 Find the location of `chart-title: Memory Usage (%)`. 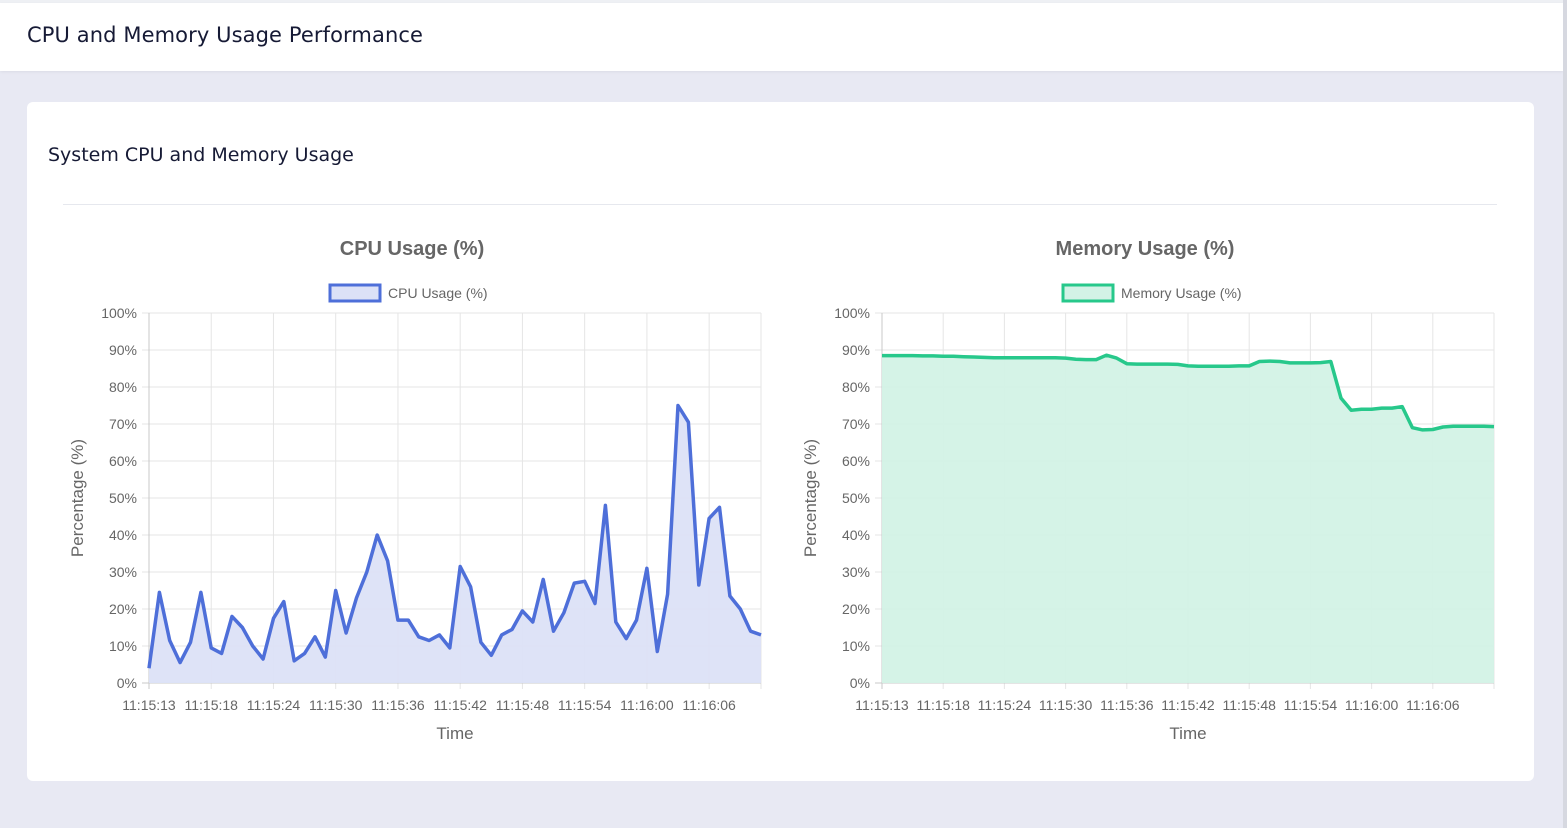

chart-title: Memory Usage (%) is located at coordinates (1145, 249).